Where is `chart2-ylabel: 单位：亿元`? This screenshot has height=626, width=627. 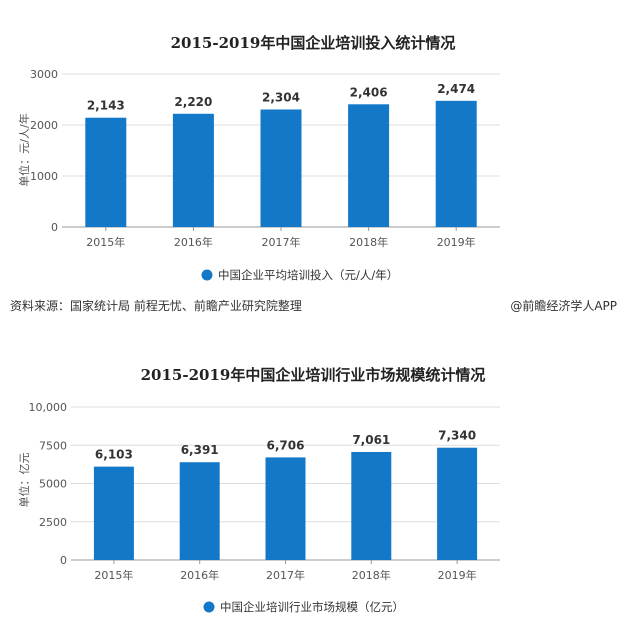
chart2-ylabel: 单位：亿元 is located at coordinates (24, 480).